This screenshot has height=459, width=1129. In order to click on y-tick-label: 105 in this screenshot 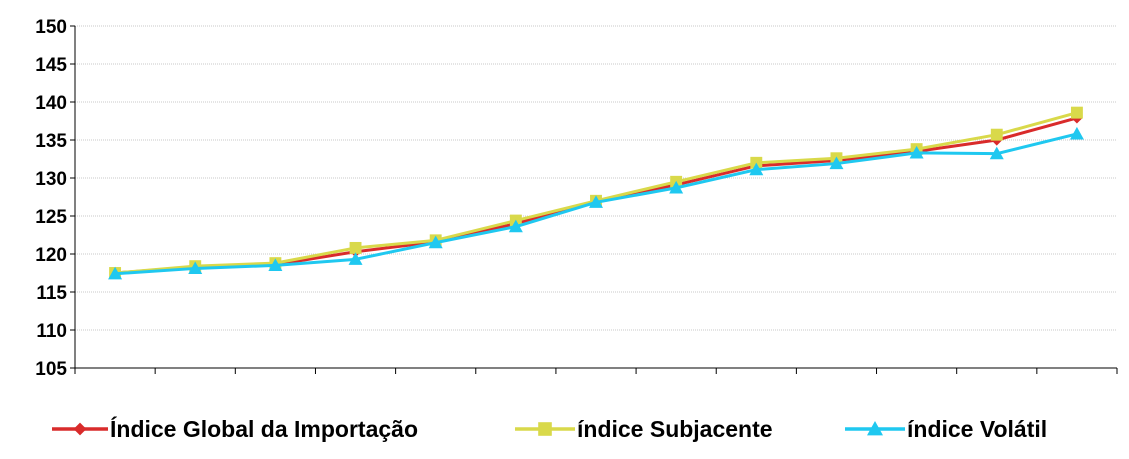, I will do `click(51, 369)`.